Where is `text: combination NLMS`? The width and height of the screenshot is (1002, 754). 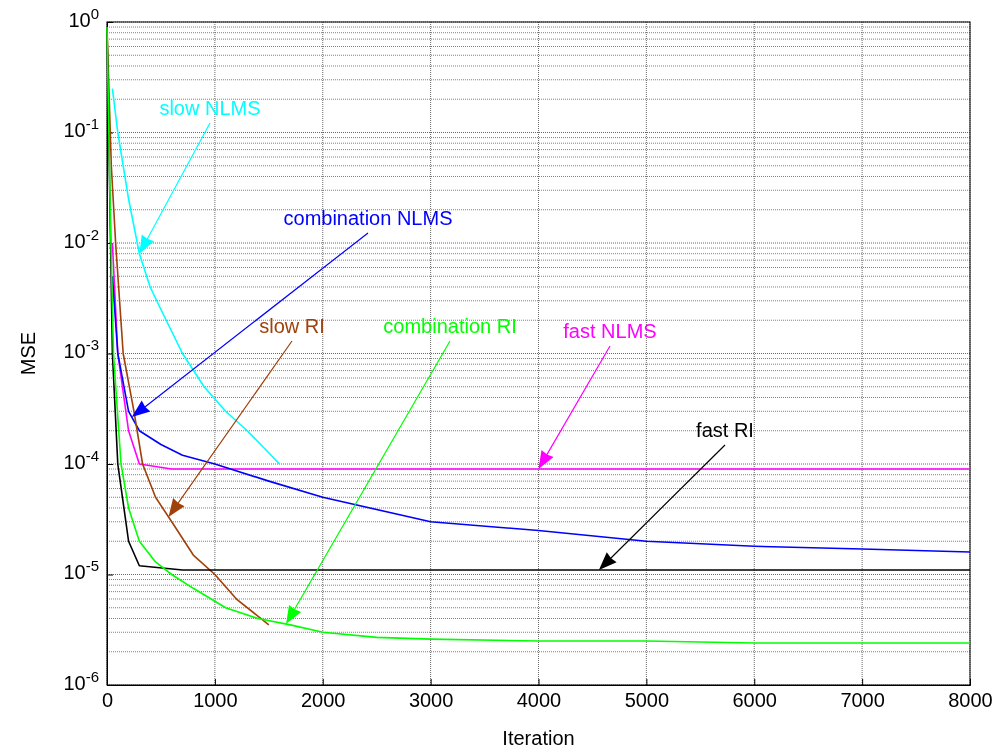
text: combination NLMS is located at coordinates (368, 218).